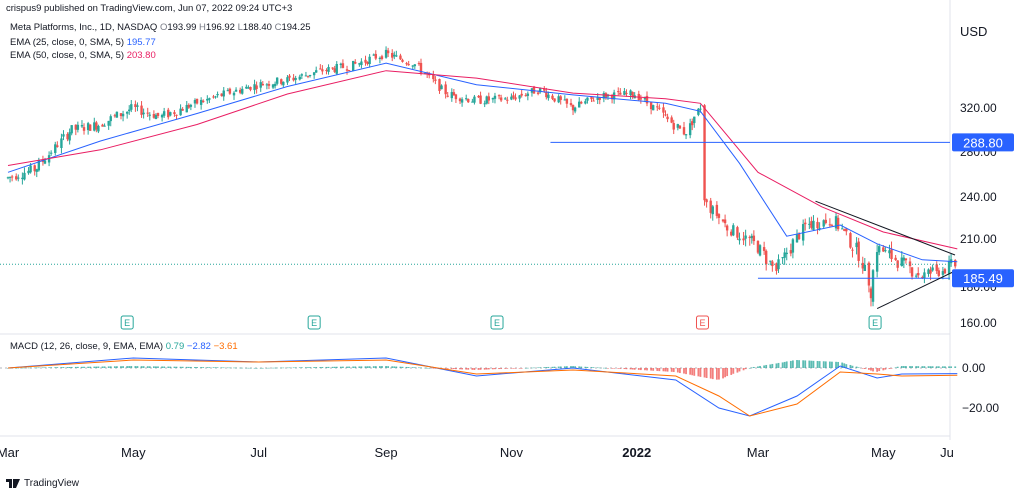  I want to click on open-value: 193.99, so click(182, 27).